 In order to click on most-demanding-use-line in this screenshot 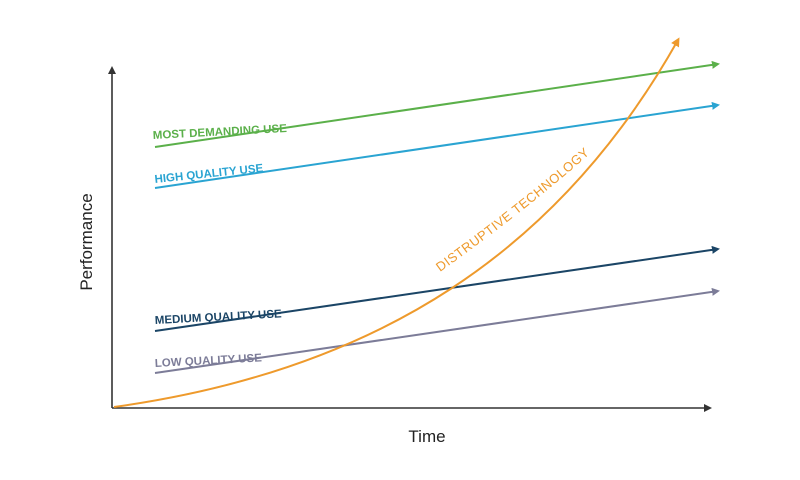, I will do `click(437, 104)`.